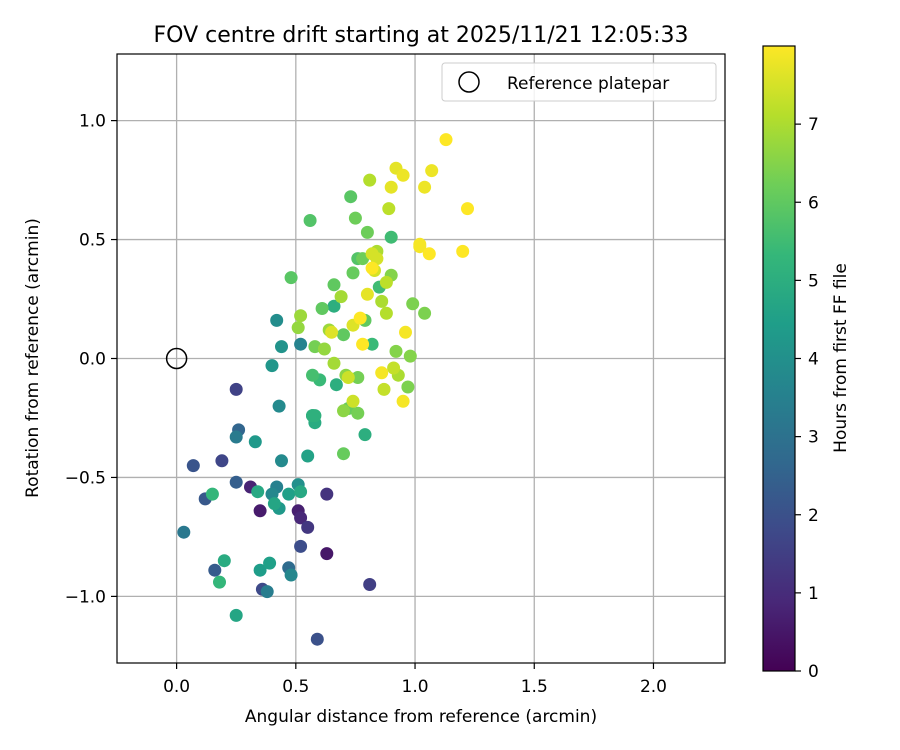  I want to click on colorbar-tick-label: 7, so click(813, 125).